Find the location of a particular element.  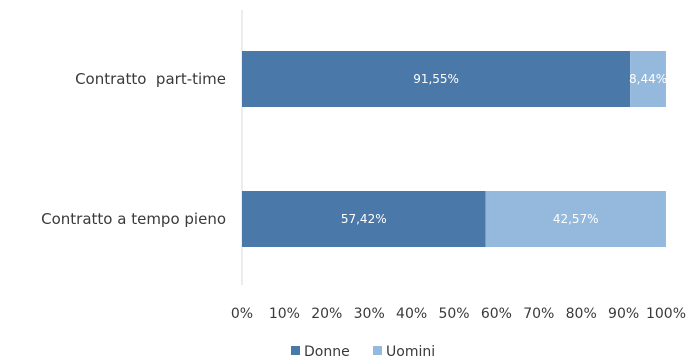

x-tick-label: 50% is located at coordinates (453, 314).